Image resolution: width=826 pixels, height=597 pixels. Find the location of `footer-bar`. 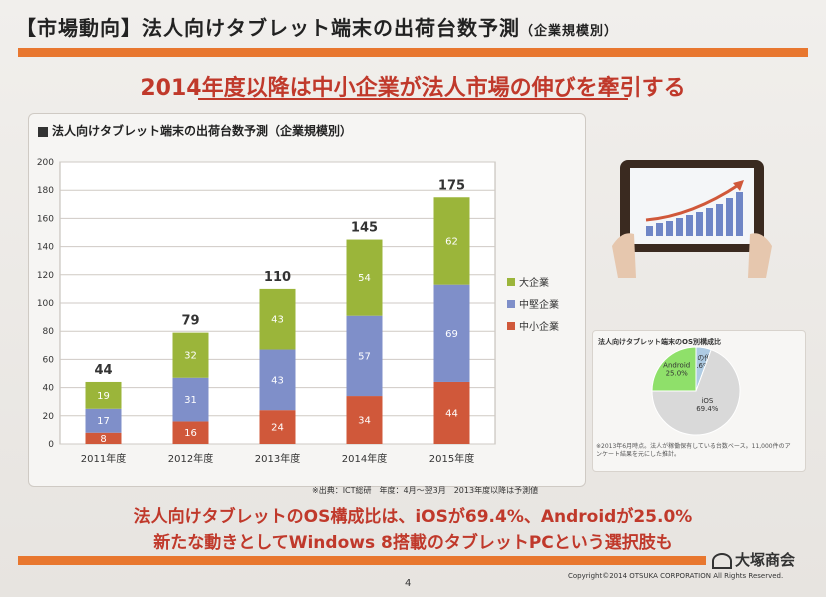

footer-bar is located at coordinates (362, 560).